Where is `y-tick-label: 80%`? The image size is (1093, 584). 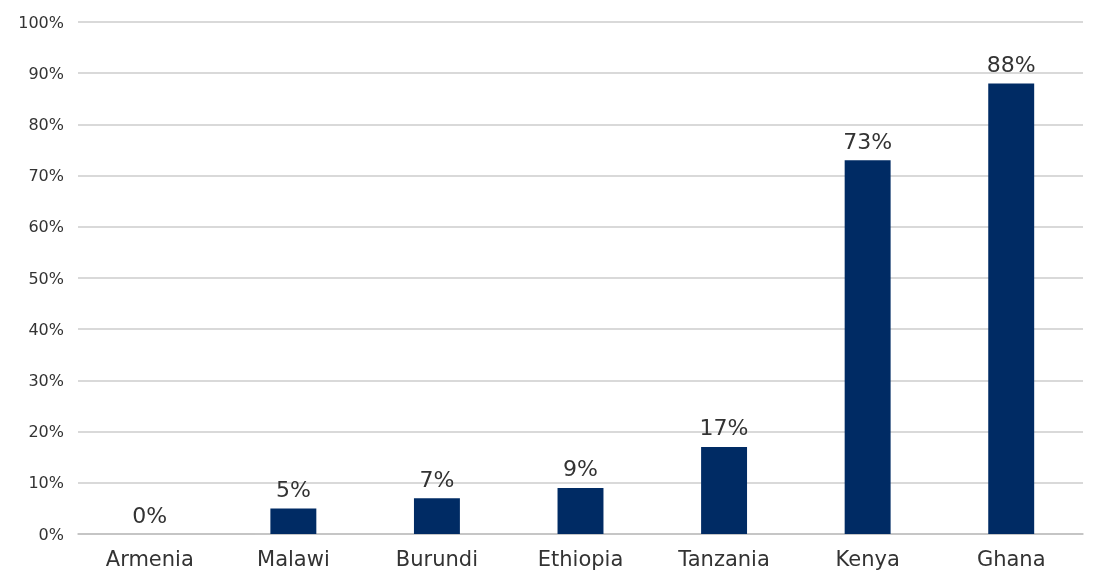 y-tick-label: 80% is located at coordinates (46, 124).